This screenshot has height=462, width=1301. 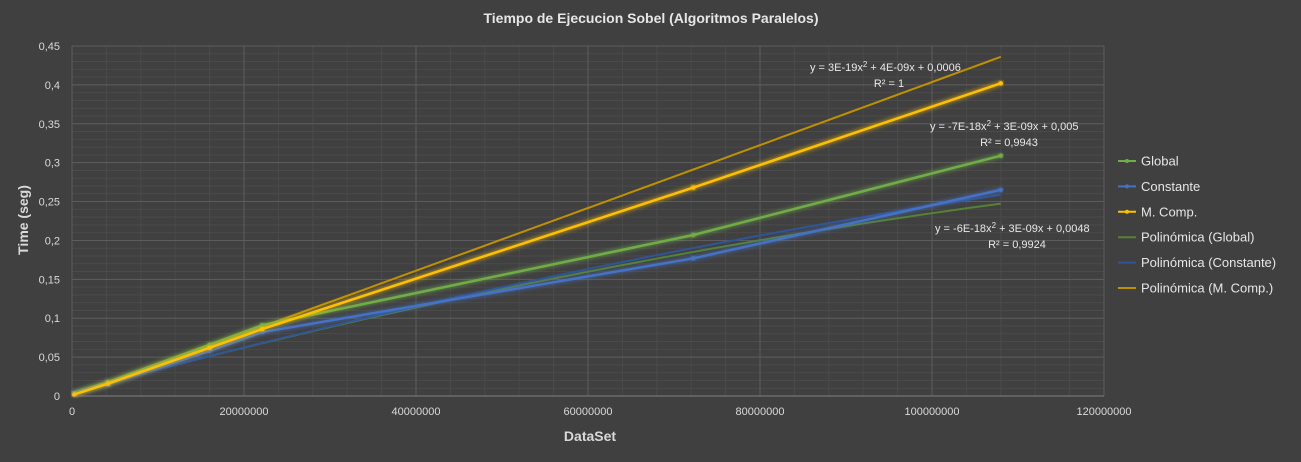 I want to click on y-tick-label: 0,3, so click(x=52, y=164).